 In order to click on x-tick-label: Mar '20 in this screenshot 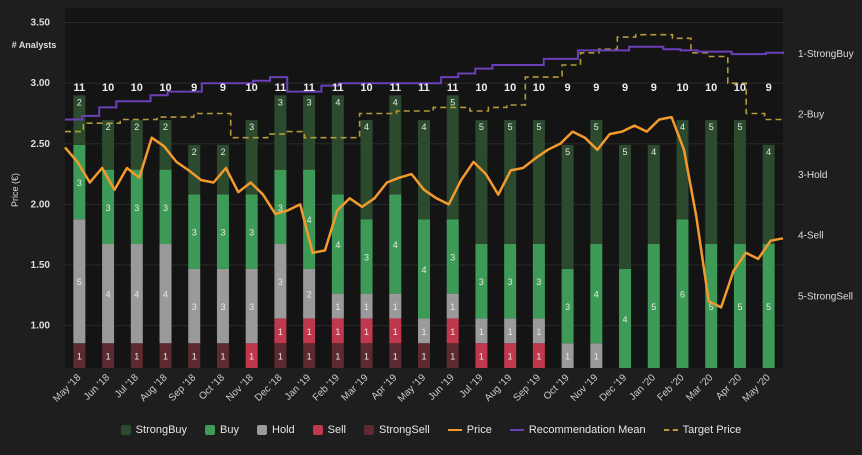, I will do `click(699, 387)`.